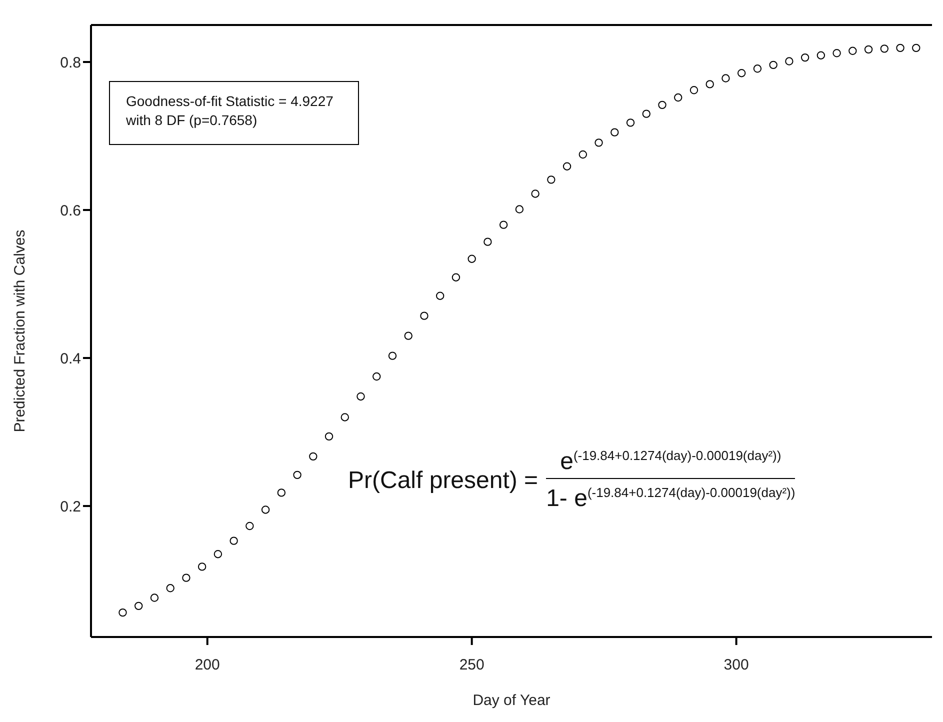  Describe the element at coordinates (70, 63) in the screenshot. I see `y-tick-label: 0.8` at that location.